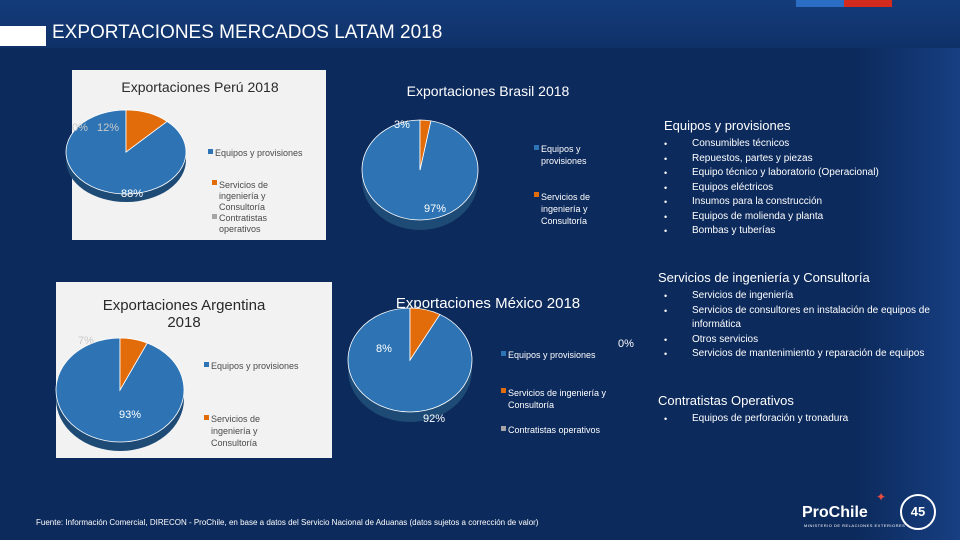  What do you see at coordinates (235, 431) in the screenshot?
I see `argentina-legend-item-1: Servicios de ingeniería y Consultoría` at bounding box center [235, 431].